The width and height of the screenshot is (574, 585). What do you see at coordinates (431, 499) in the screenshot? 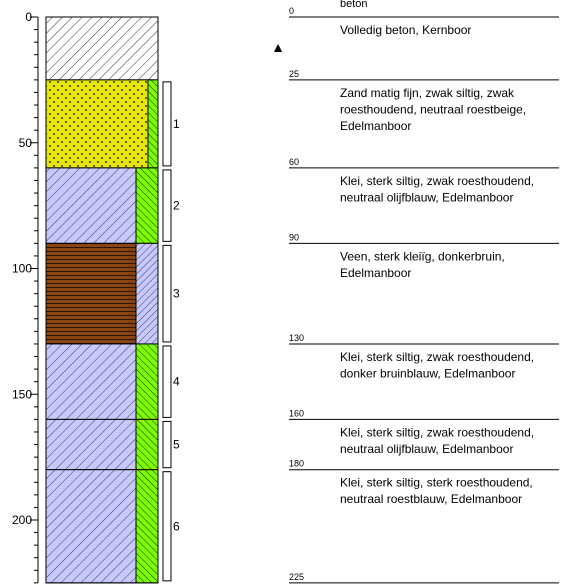
I see `description-line: neutraal roestblauw, Edelmanboor` at bounding box center [431, 499].